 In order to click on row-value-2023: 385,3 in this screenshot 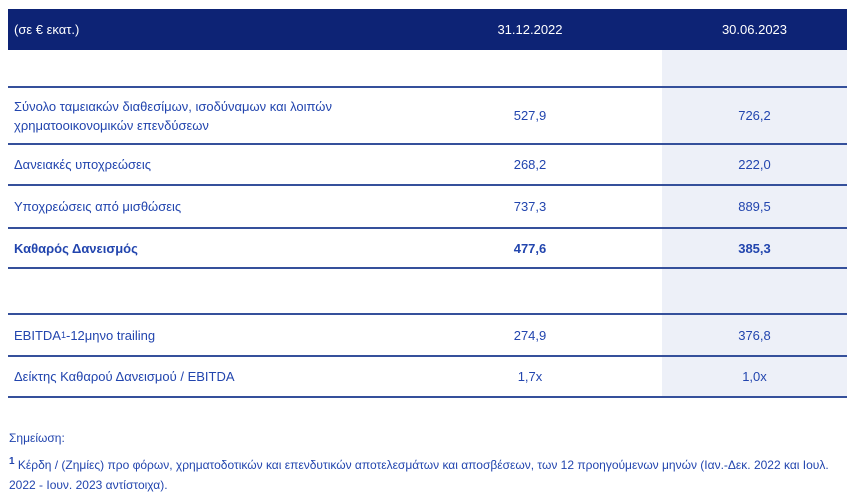, I will do `click(754, 248)`.